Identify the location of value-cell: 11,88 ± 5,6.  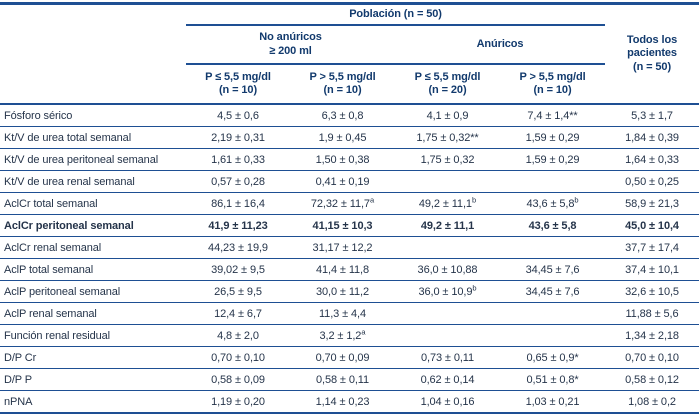
(652, 313).